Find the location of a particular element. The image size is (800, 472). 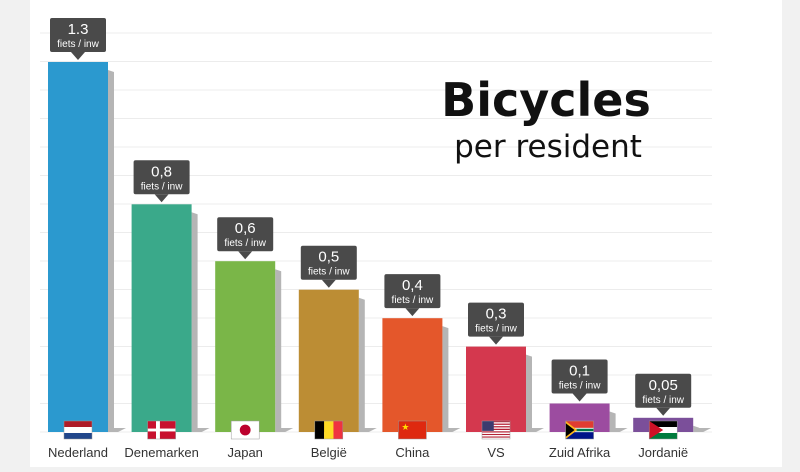

bar-belgië is located at coordinates (328, 360).